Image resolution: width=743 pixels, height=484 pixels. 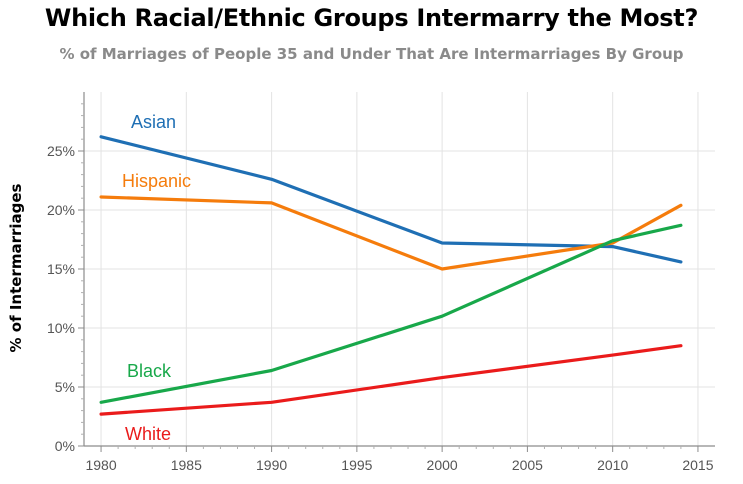 What do you see at coordinates (65, 446) in the screenshot?
I see `y-tick-label-0: 0%` at bounding box center [65, 446].